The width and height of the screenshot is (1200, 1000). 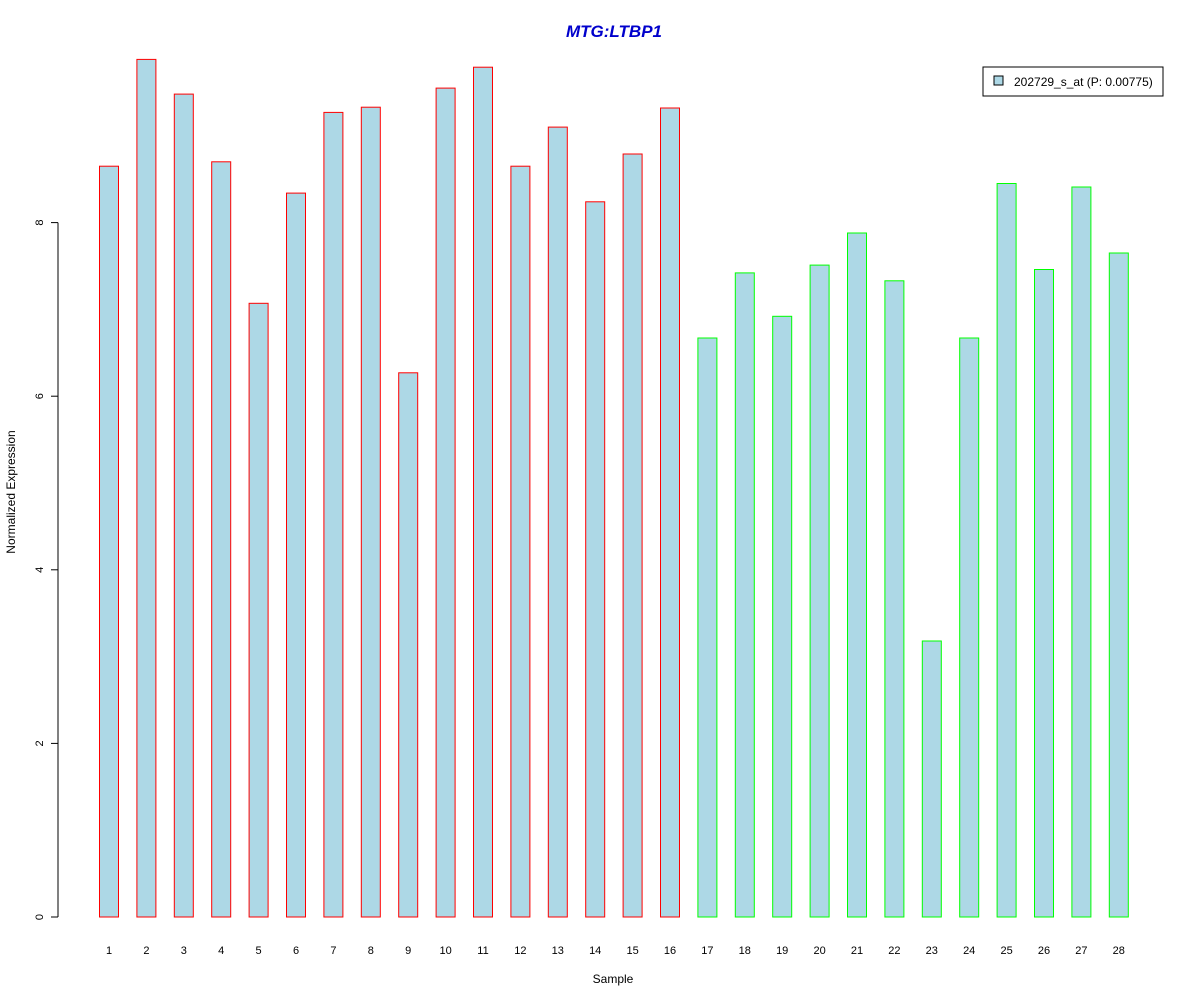 What do you see at coordinates (11, 491) in the screenshot?
I see `y-axis-label: Normalized Expression` at bounding box center [11, 491].